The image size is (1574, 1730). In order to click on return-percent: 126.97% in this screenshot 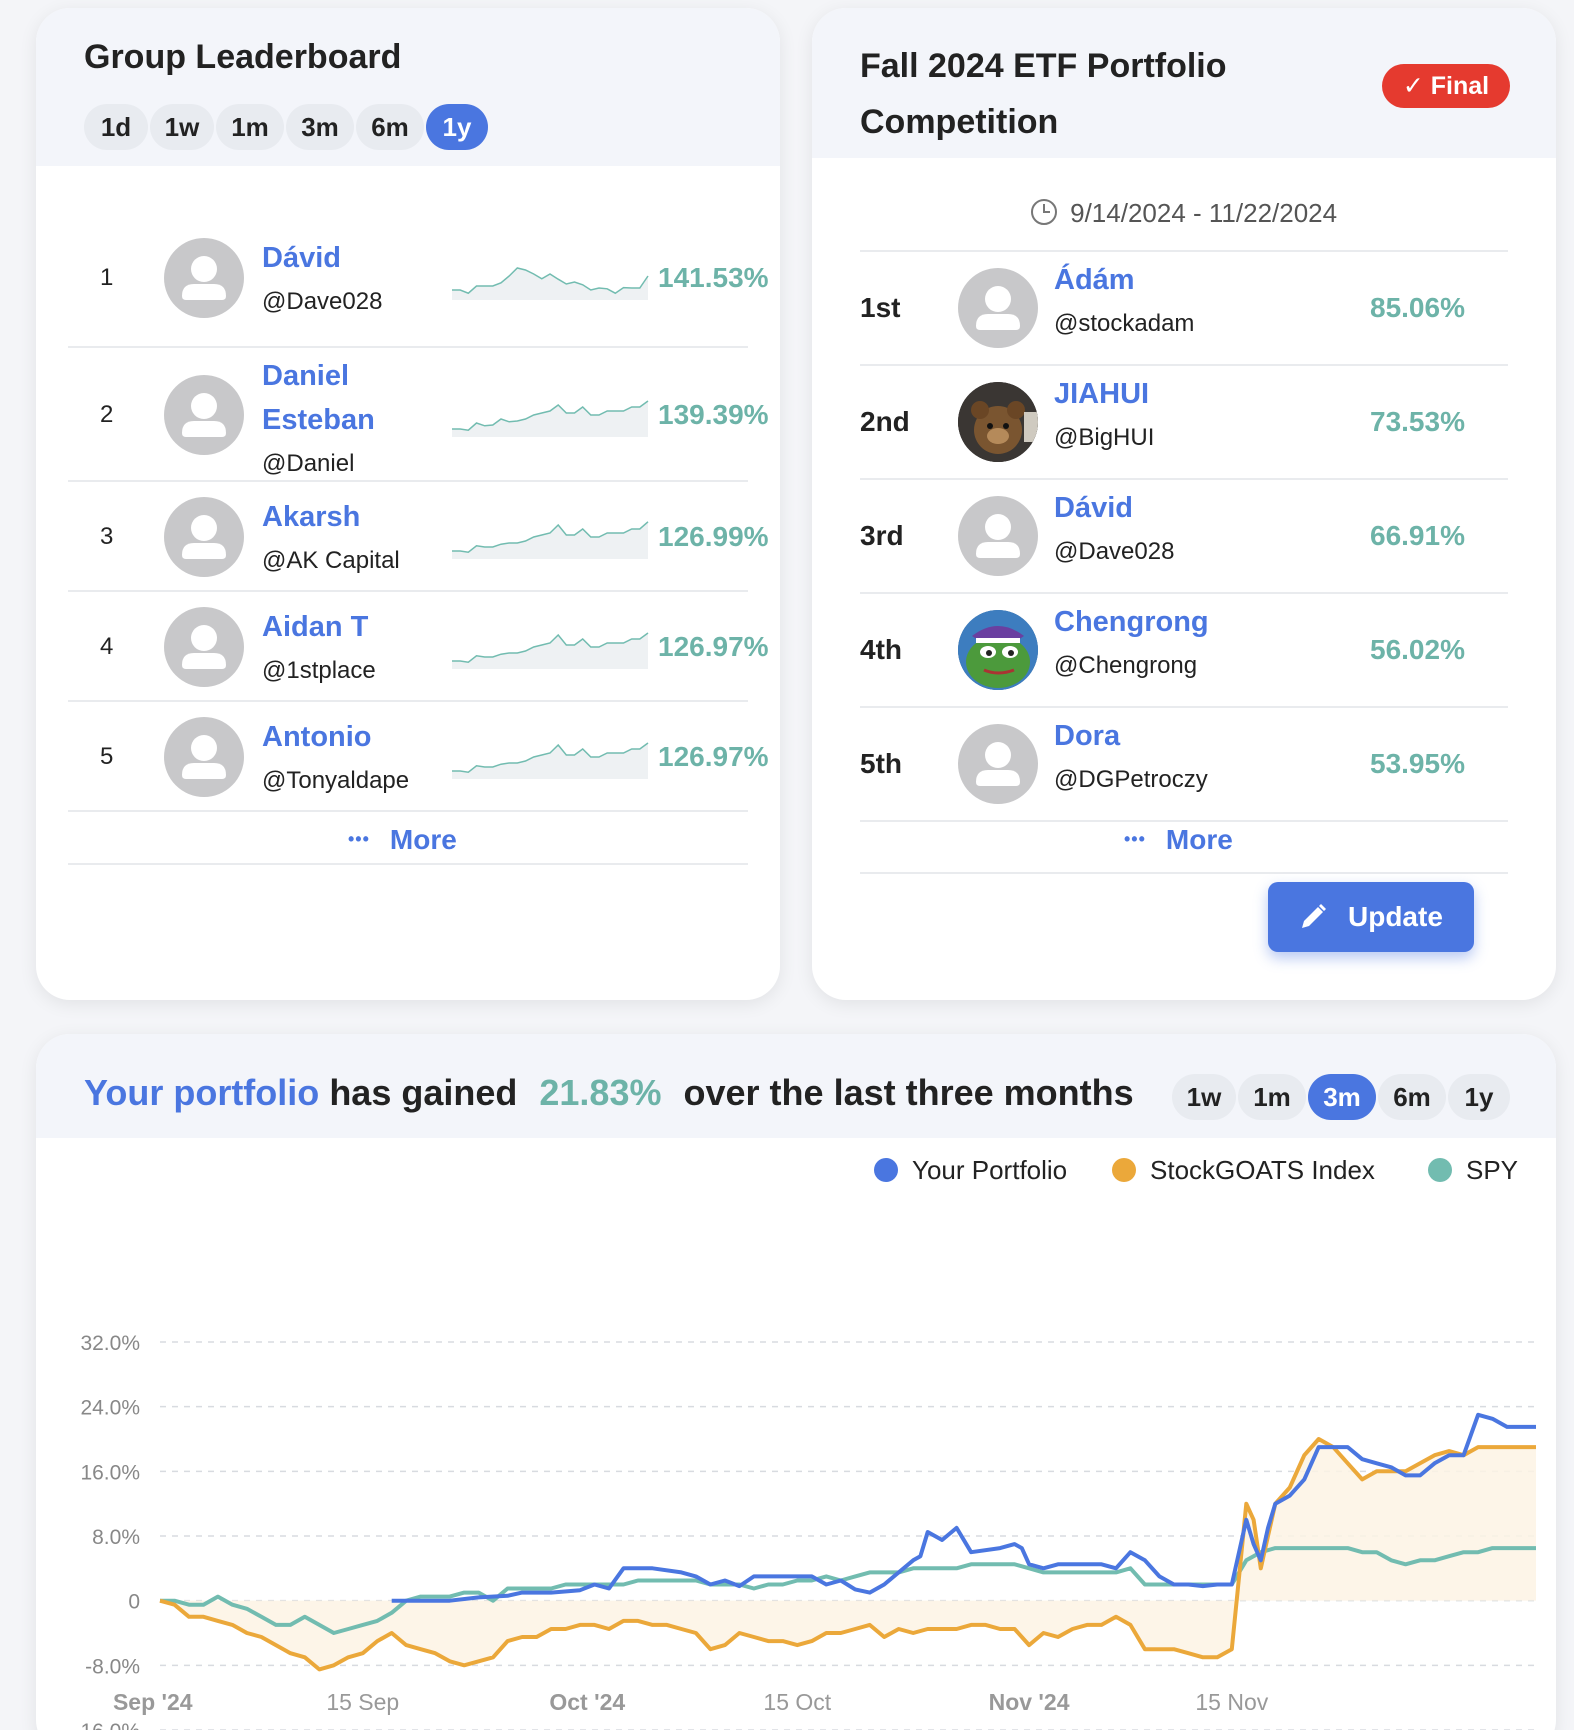, I will do `click(713, 646)`.